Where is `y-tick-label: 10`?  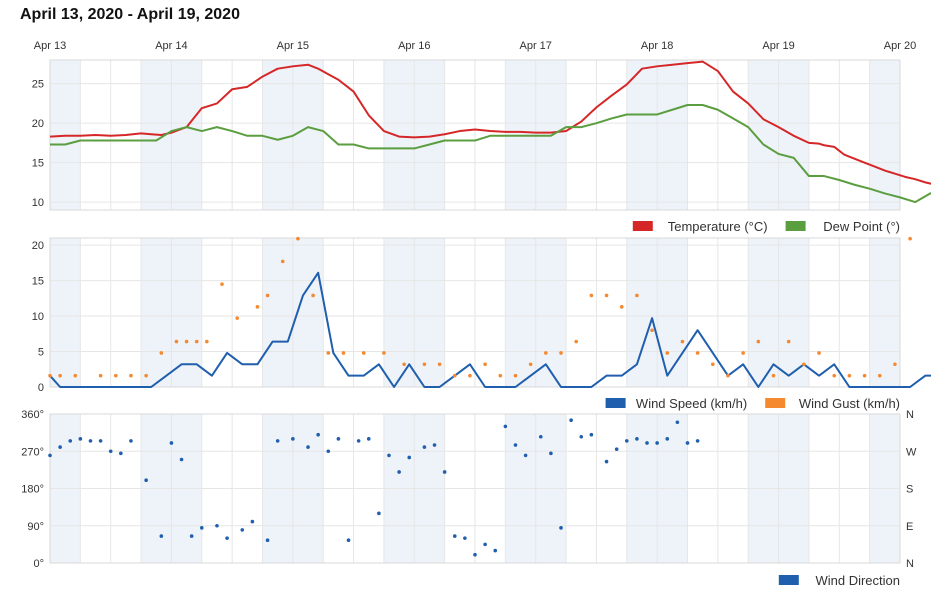
y-tick-label: 10 is located at coordinates (38, 317).